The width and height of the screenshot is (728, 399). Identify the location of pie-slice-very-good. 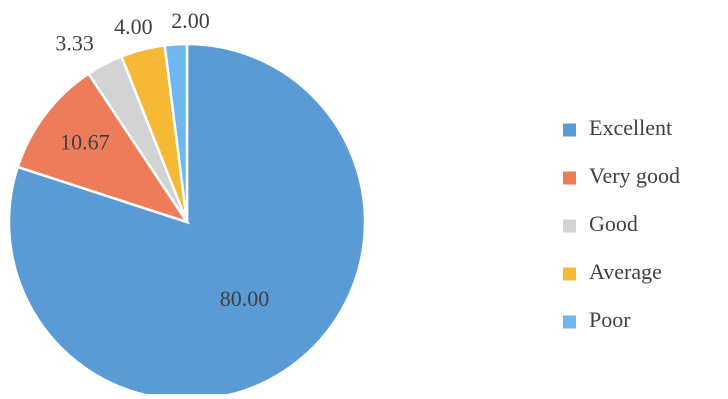
(103, 148).